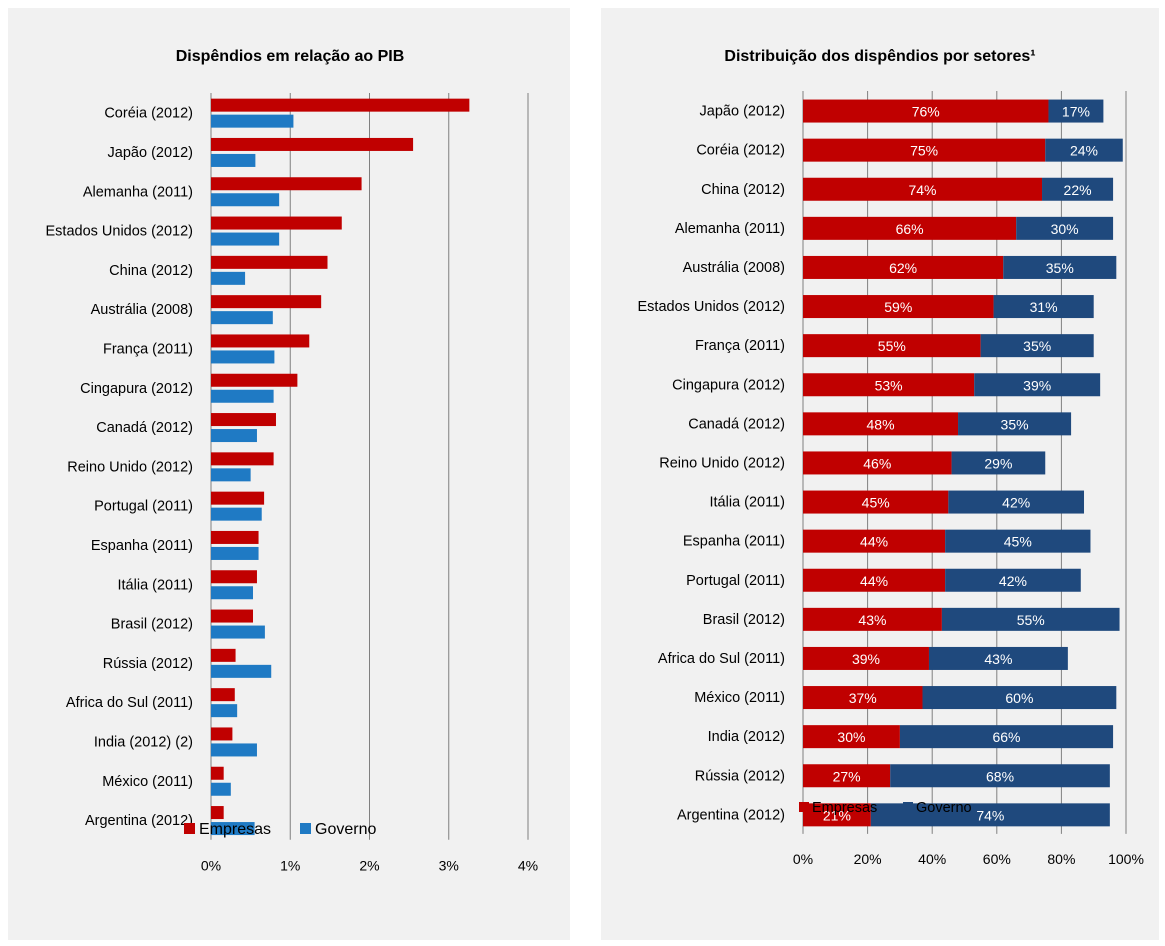 The width and height of the screenshot is (1165, 946). Describe the element at coordinates (1078, 190) in the screenshot. I see `data-label-governo: 22%` at that location.